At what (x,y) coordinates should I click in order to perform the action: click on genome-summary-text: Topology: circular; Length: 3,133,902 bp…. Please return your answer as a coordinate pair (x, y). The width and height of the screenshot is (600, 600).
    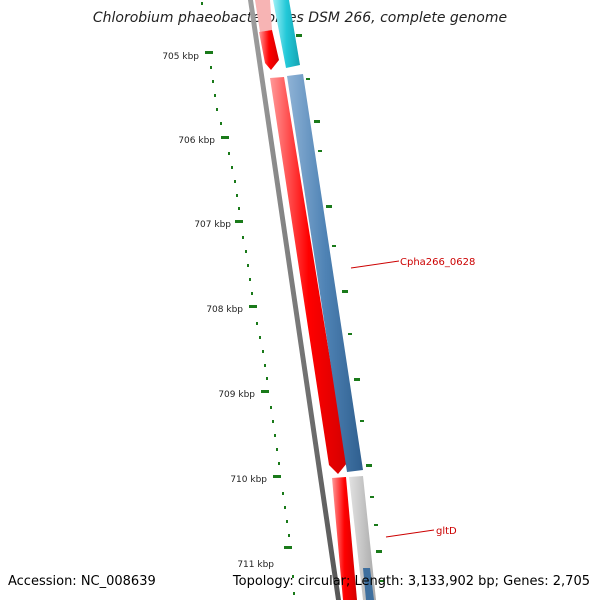
    Looking at the image, I should click on (411, 581).